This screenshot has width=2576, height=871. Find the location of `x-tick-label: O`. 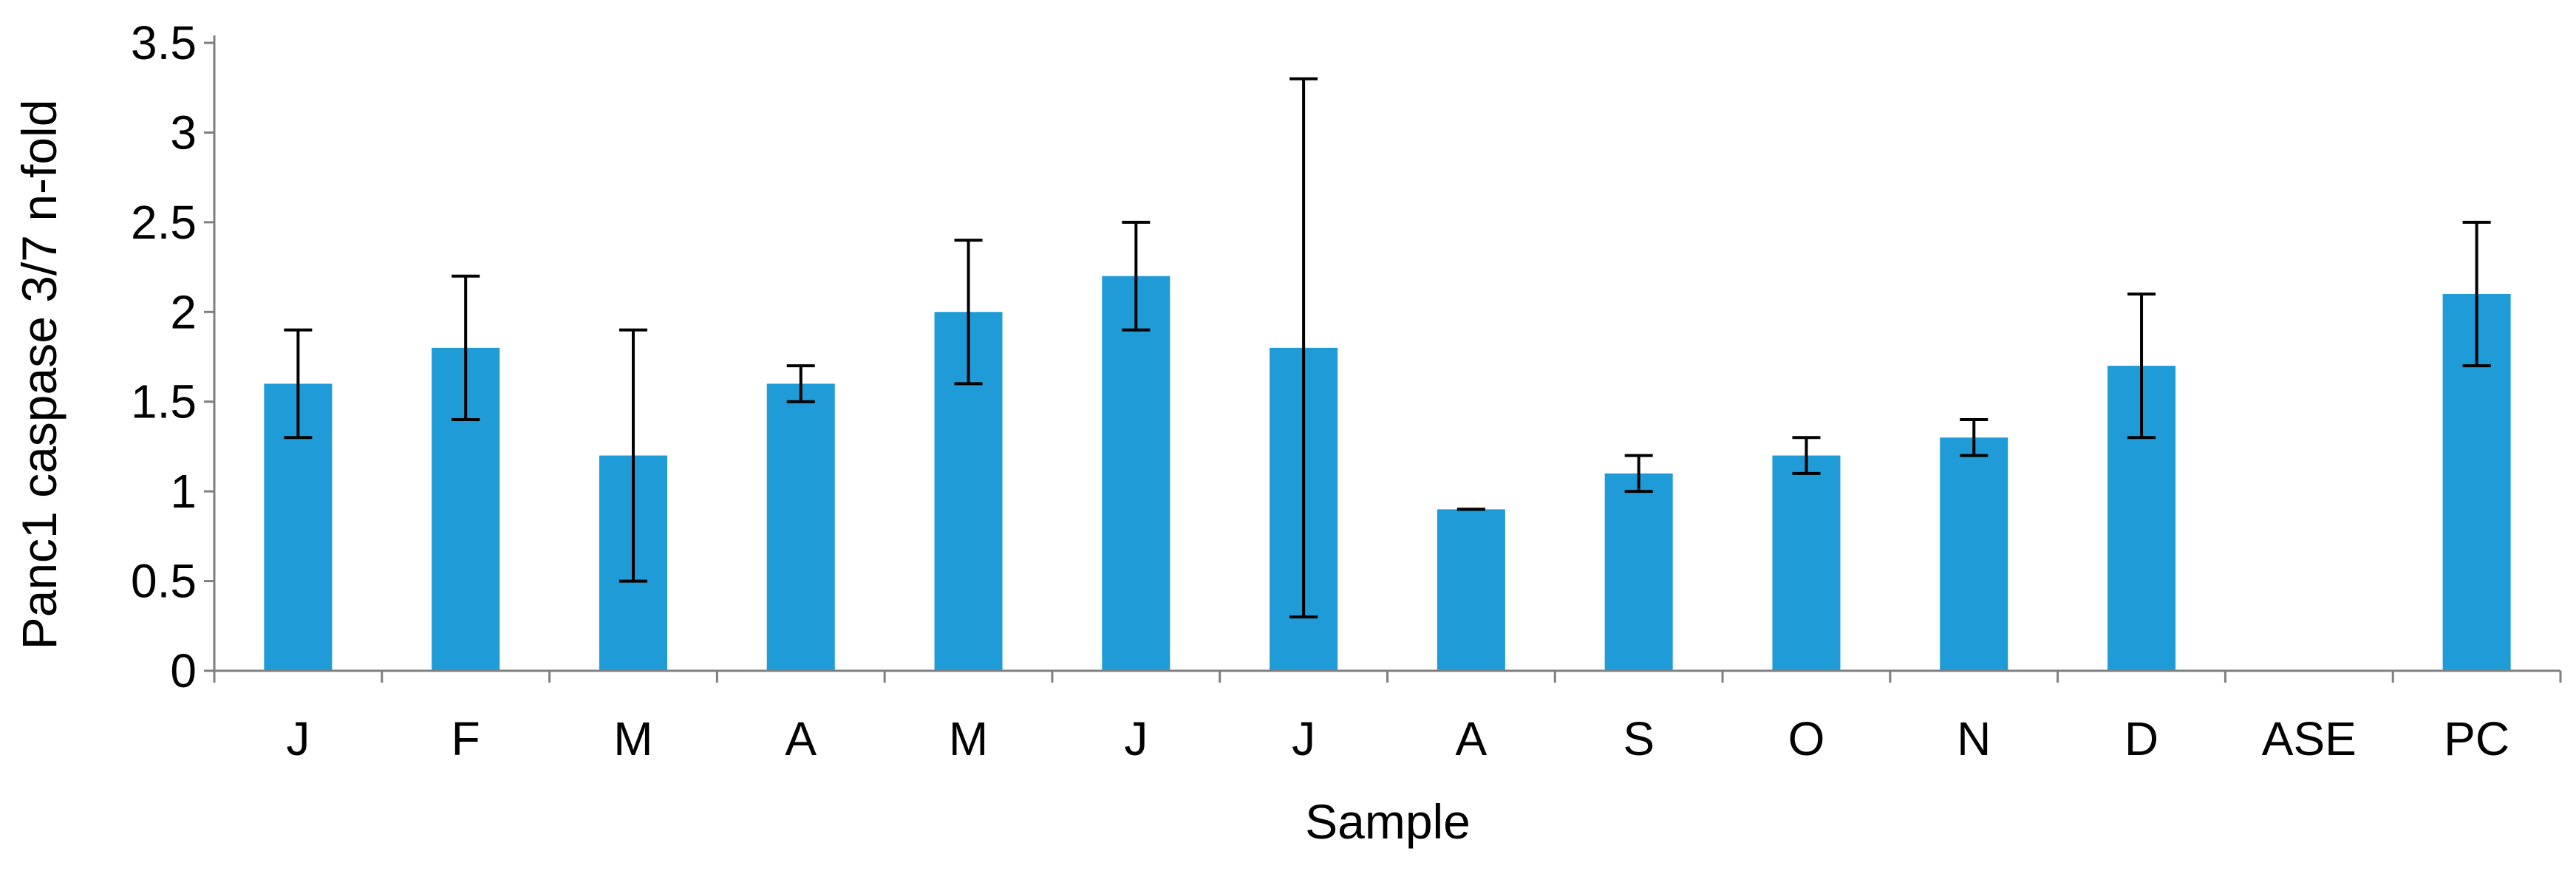

x-tick-label: O is located at coordinates (1806, 738).